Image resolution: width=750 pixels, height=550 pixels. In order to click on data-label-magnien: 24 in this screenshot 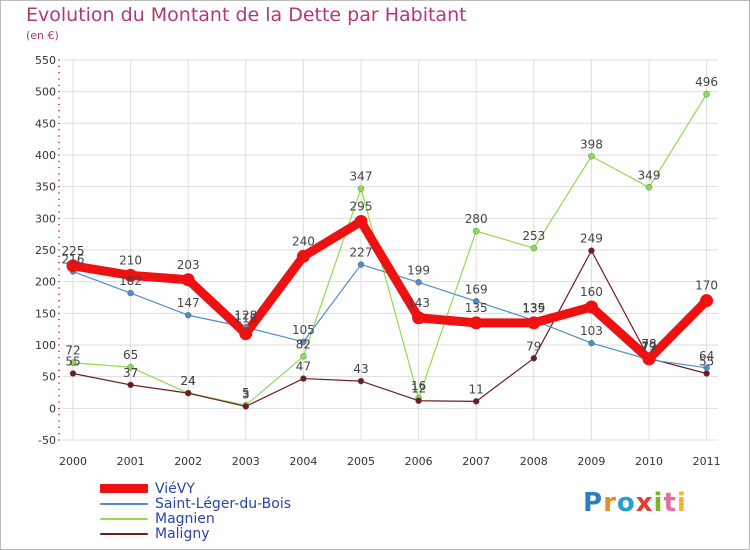, I will do `click(188, 381)`.